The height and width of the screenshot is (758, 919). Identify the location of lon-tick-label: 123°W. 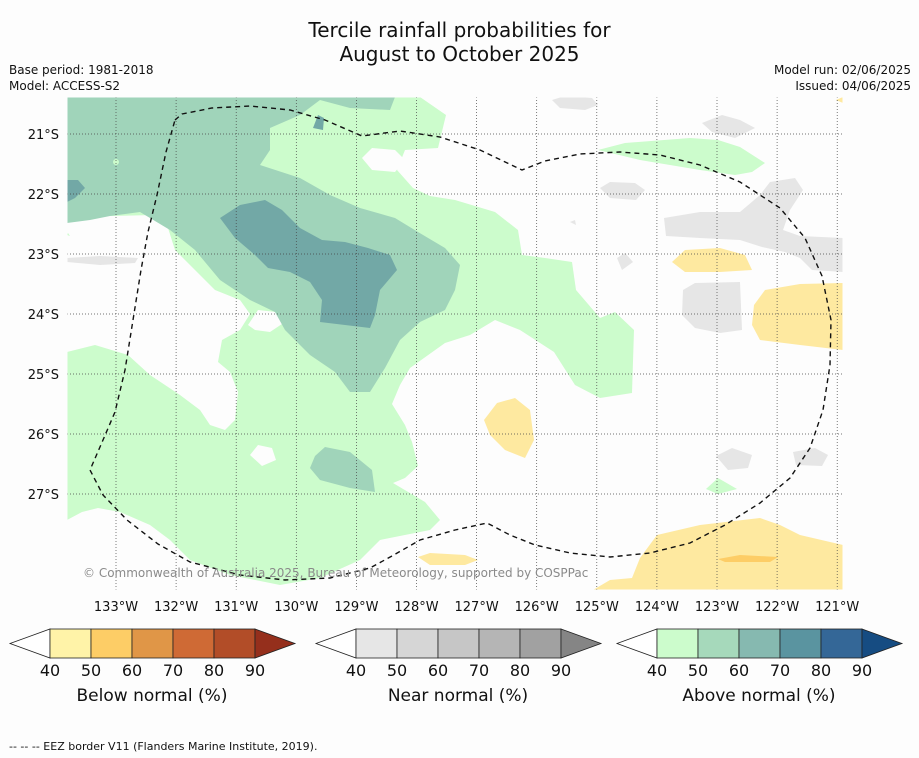
(717, 607).